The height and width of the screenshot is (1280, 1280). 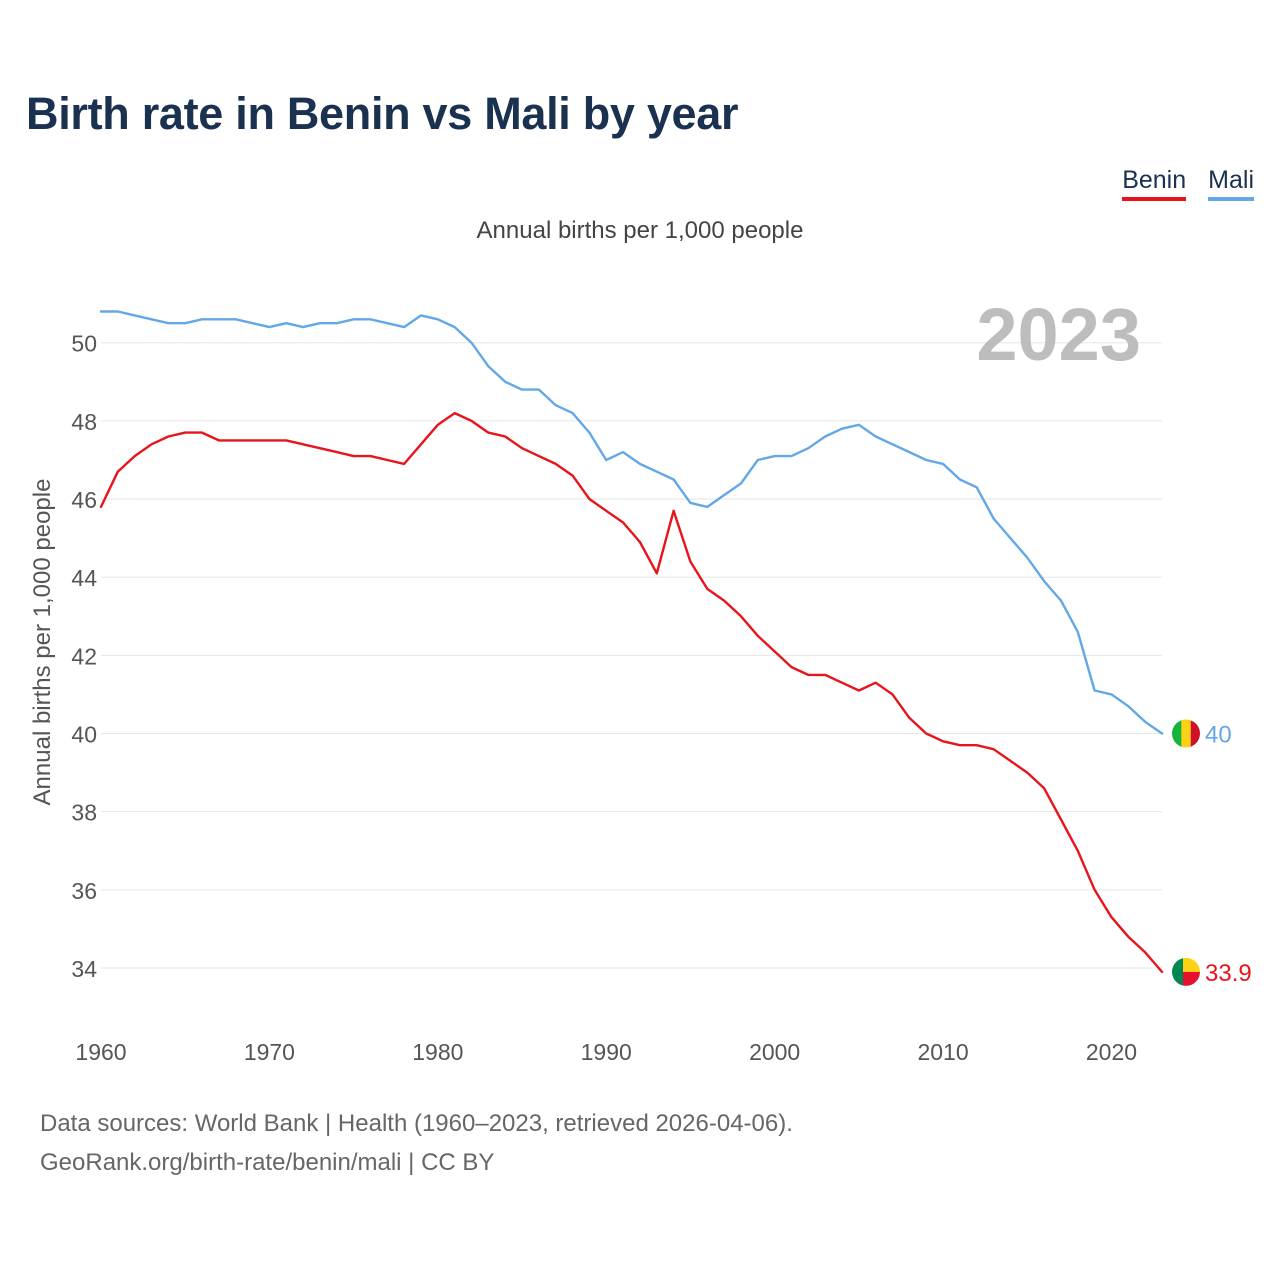 What do you see at coordinates (84, 735) in the screenshot?
I see `y-tick-label: 40` at bounding box center [84, 735].